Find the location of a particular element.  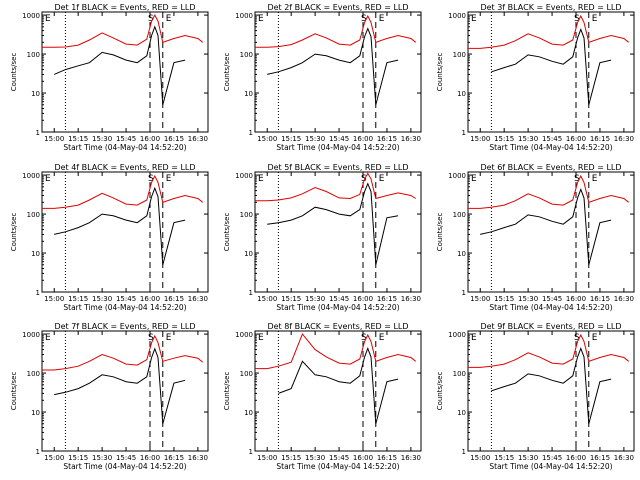

panel-title: Det 6f BLACK = Events, RED = LLD is located at coordinates (550, 167).